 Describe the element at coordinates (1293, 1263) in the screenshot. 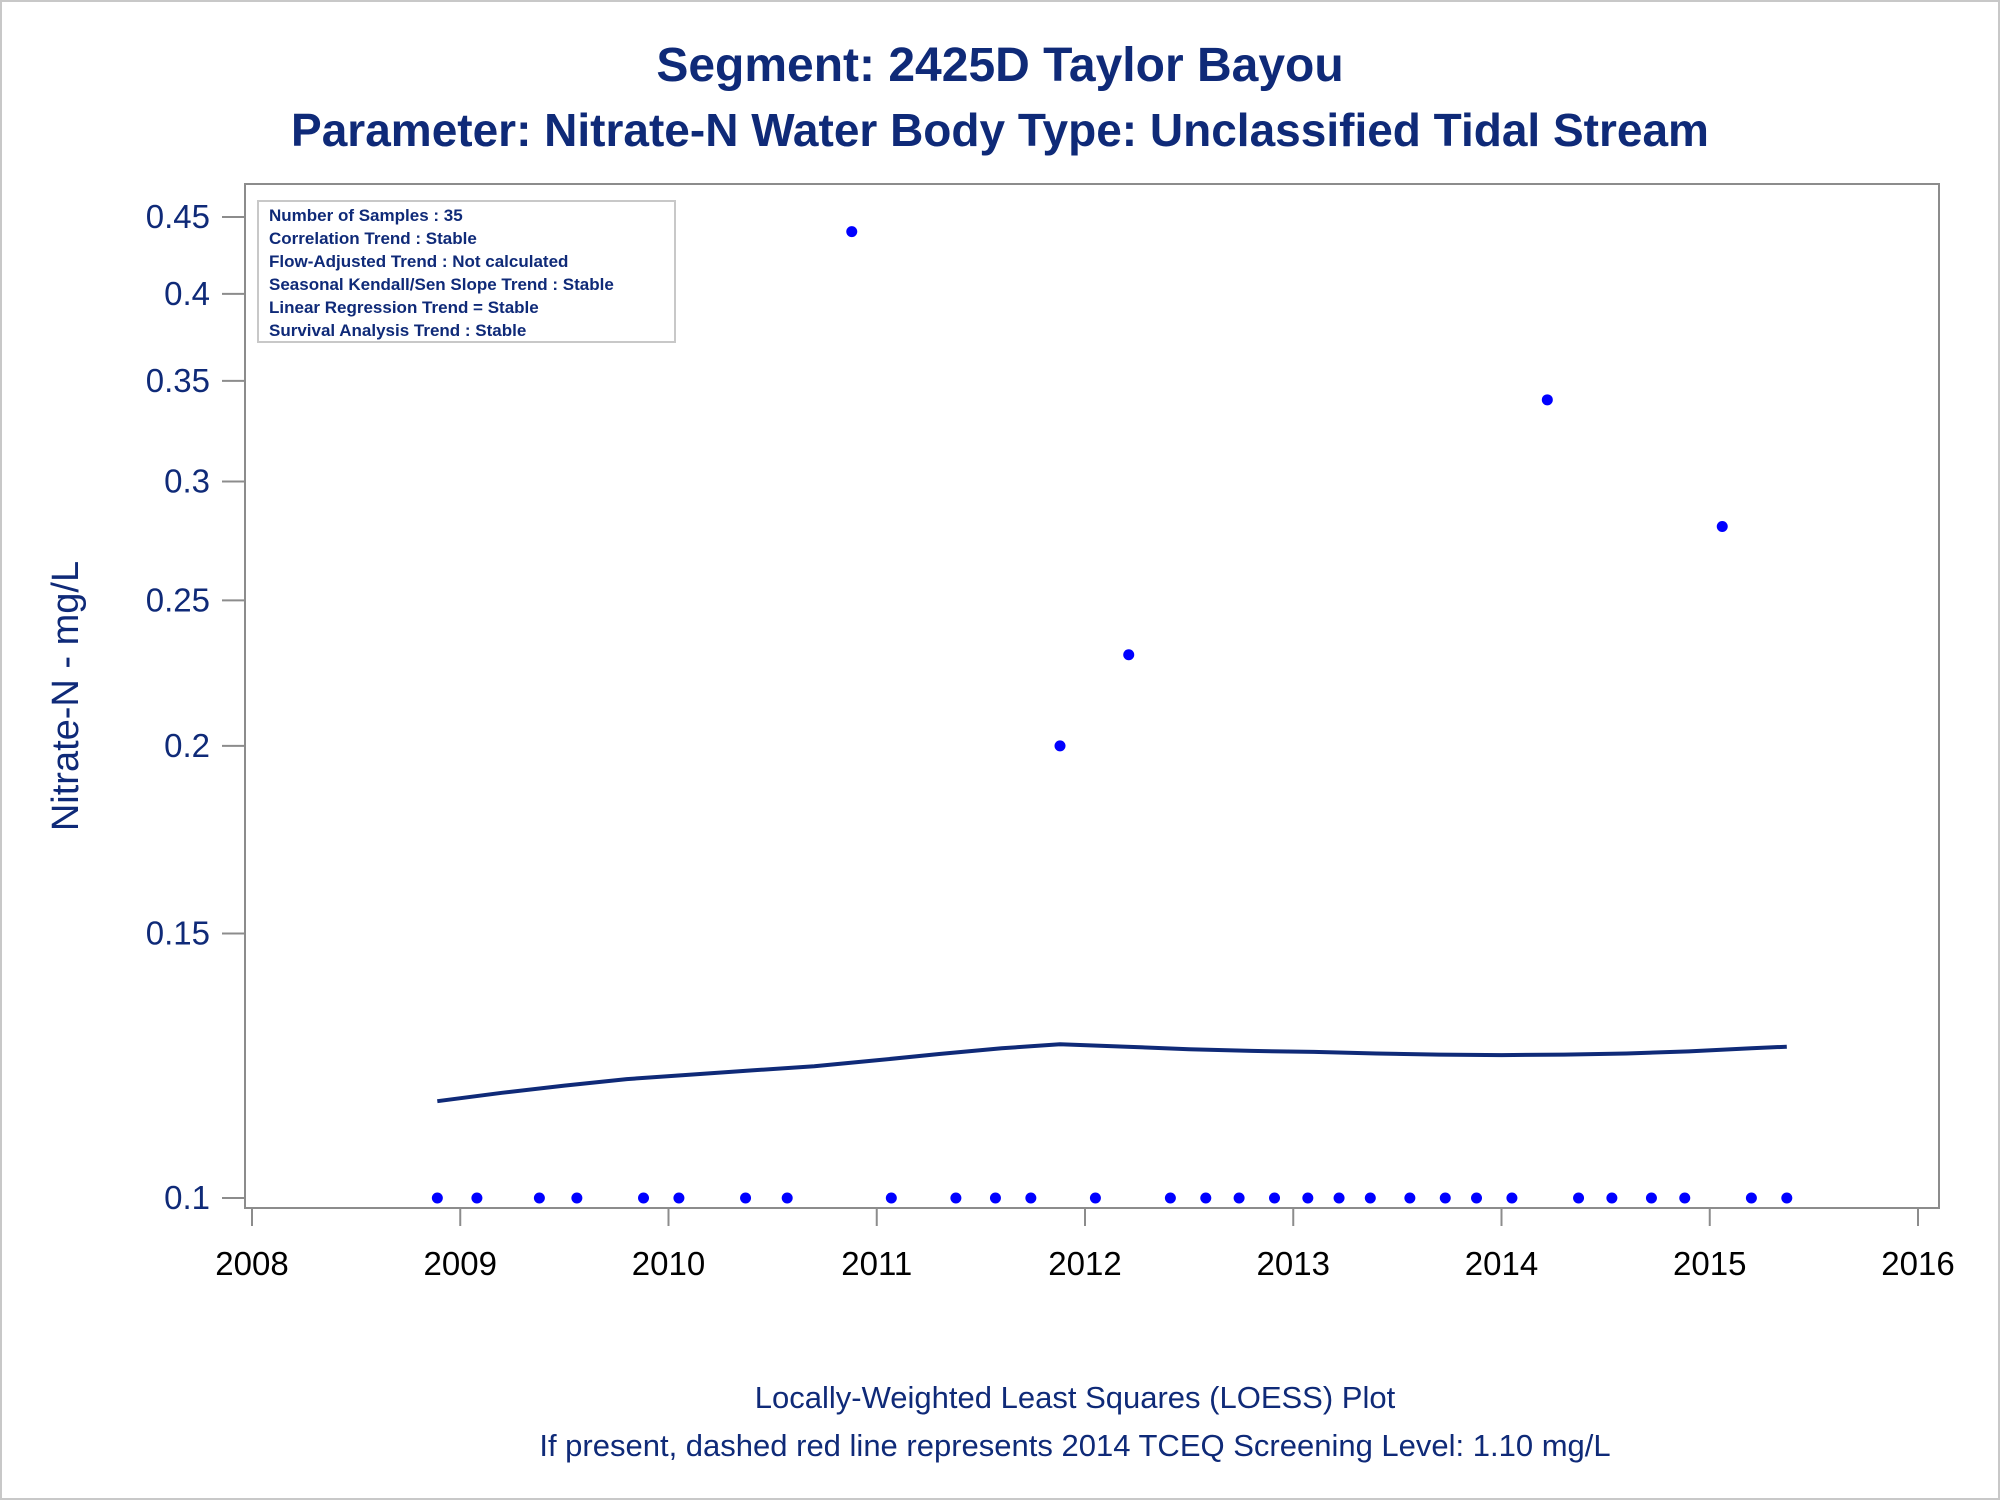

I see `x-tick-label: 2013` at that location.